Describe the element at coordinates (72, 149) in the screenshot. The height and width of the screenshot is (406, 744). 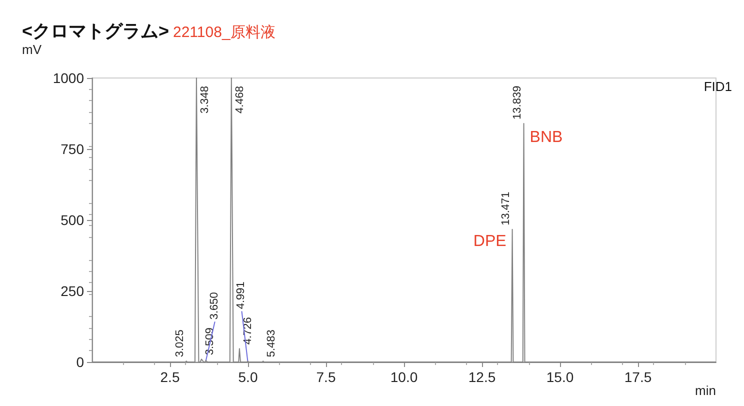
I see `y-tick-label: 750` at that location.